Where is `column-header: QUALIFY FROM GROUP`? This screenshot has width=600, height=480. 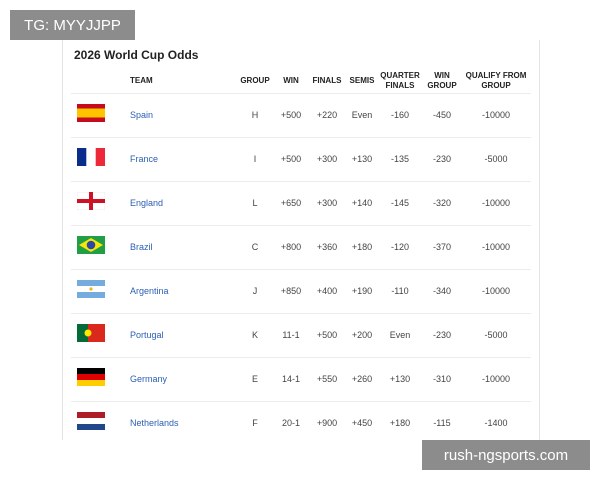 column-header: QUALIFY FROM GROUP is located at coordinates (496, 80).